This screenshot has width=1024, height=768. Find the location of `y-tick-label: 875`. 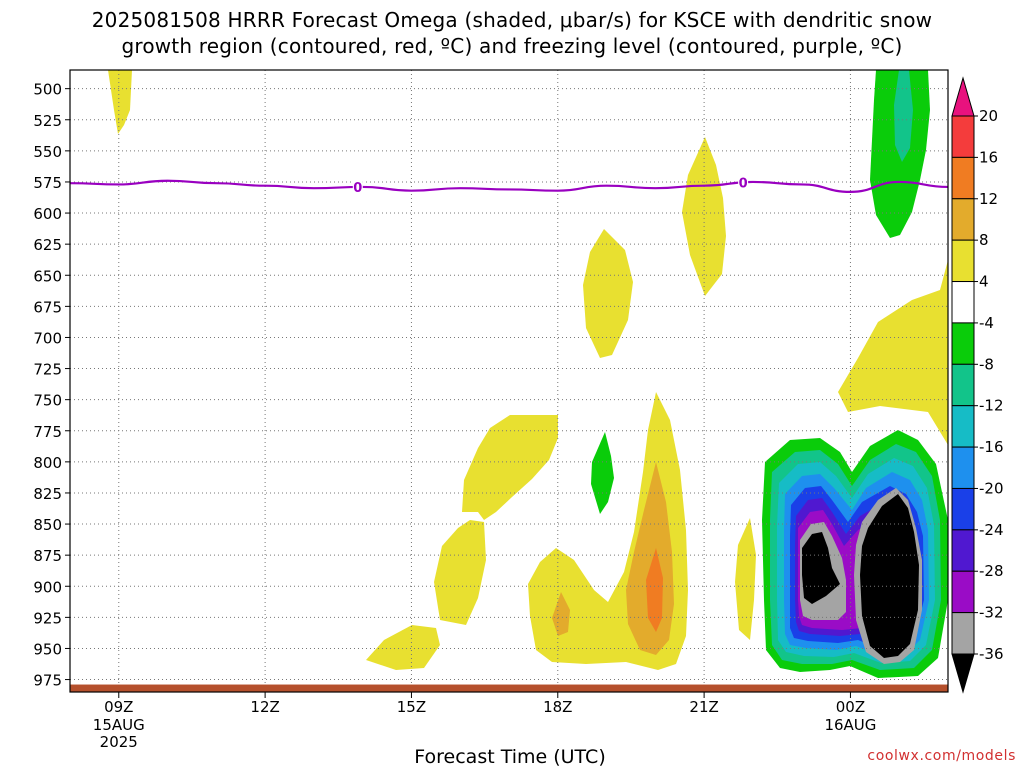

y-tick-label: 875 is located at coordinates (47, 556).